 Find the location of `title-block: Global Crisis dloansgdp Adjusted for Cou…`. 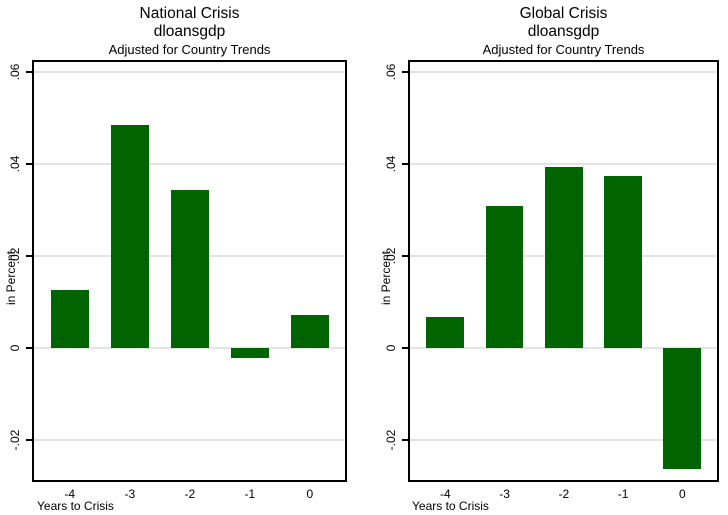

title-block: Global Crisis dloansgdp Adjusted for Cou… is located at coordinates (563, 31).